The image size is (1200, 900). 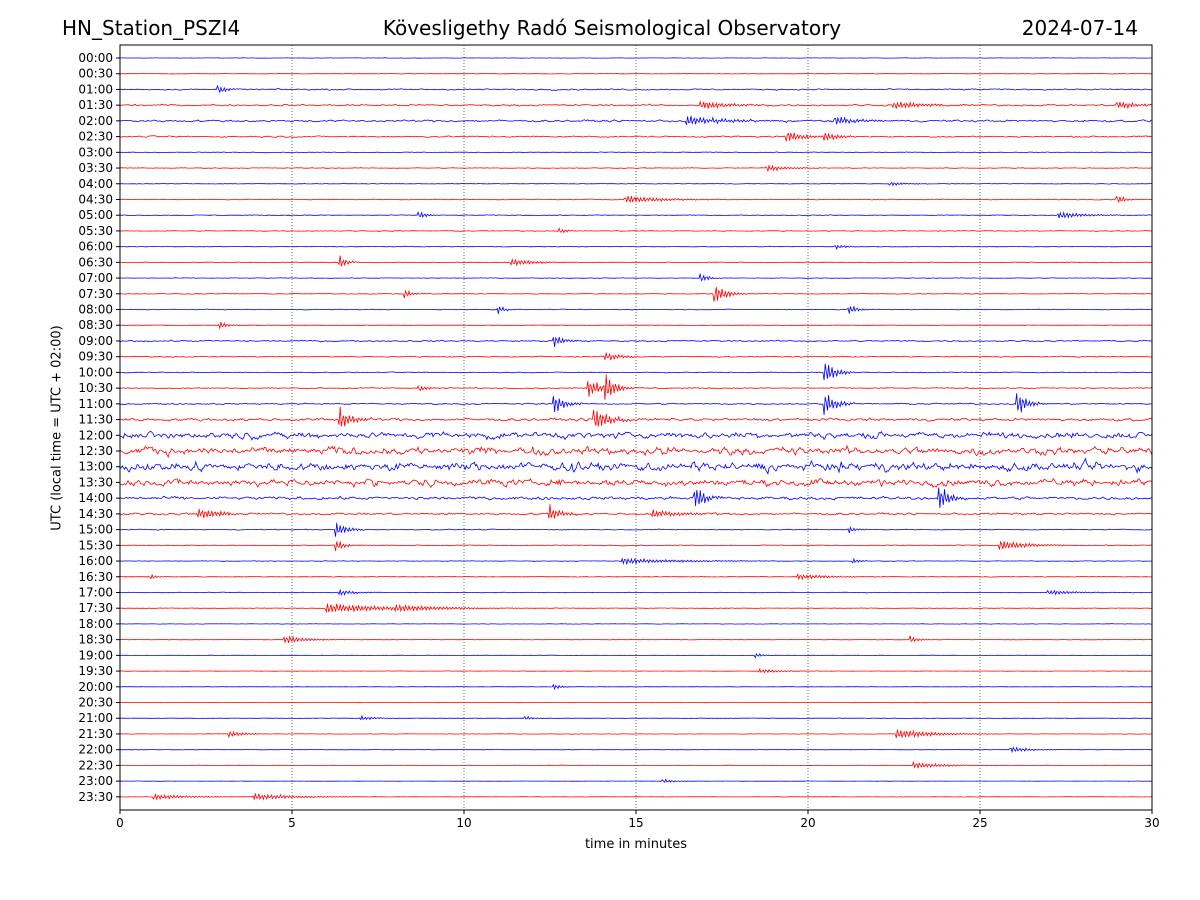 What do you see at coordinates (95, 357) in the screenshot?
I see `y-tick-label: 09:30` at bounding box center [95, 357].